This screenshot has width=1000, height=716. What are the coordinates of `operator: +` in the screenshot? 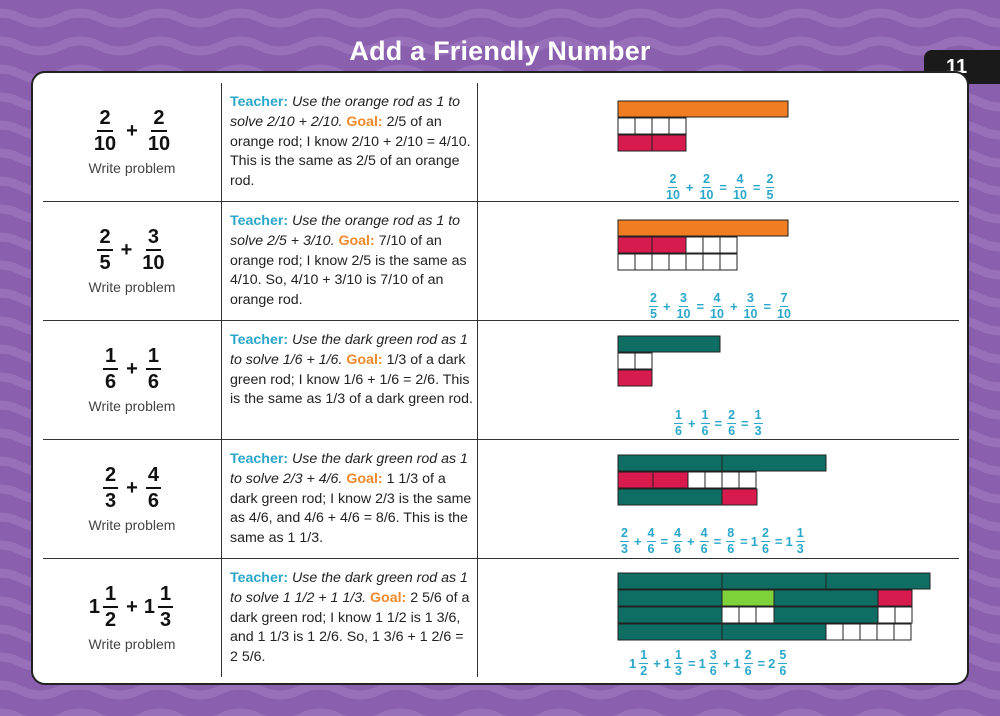 It's located at (132, 130).